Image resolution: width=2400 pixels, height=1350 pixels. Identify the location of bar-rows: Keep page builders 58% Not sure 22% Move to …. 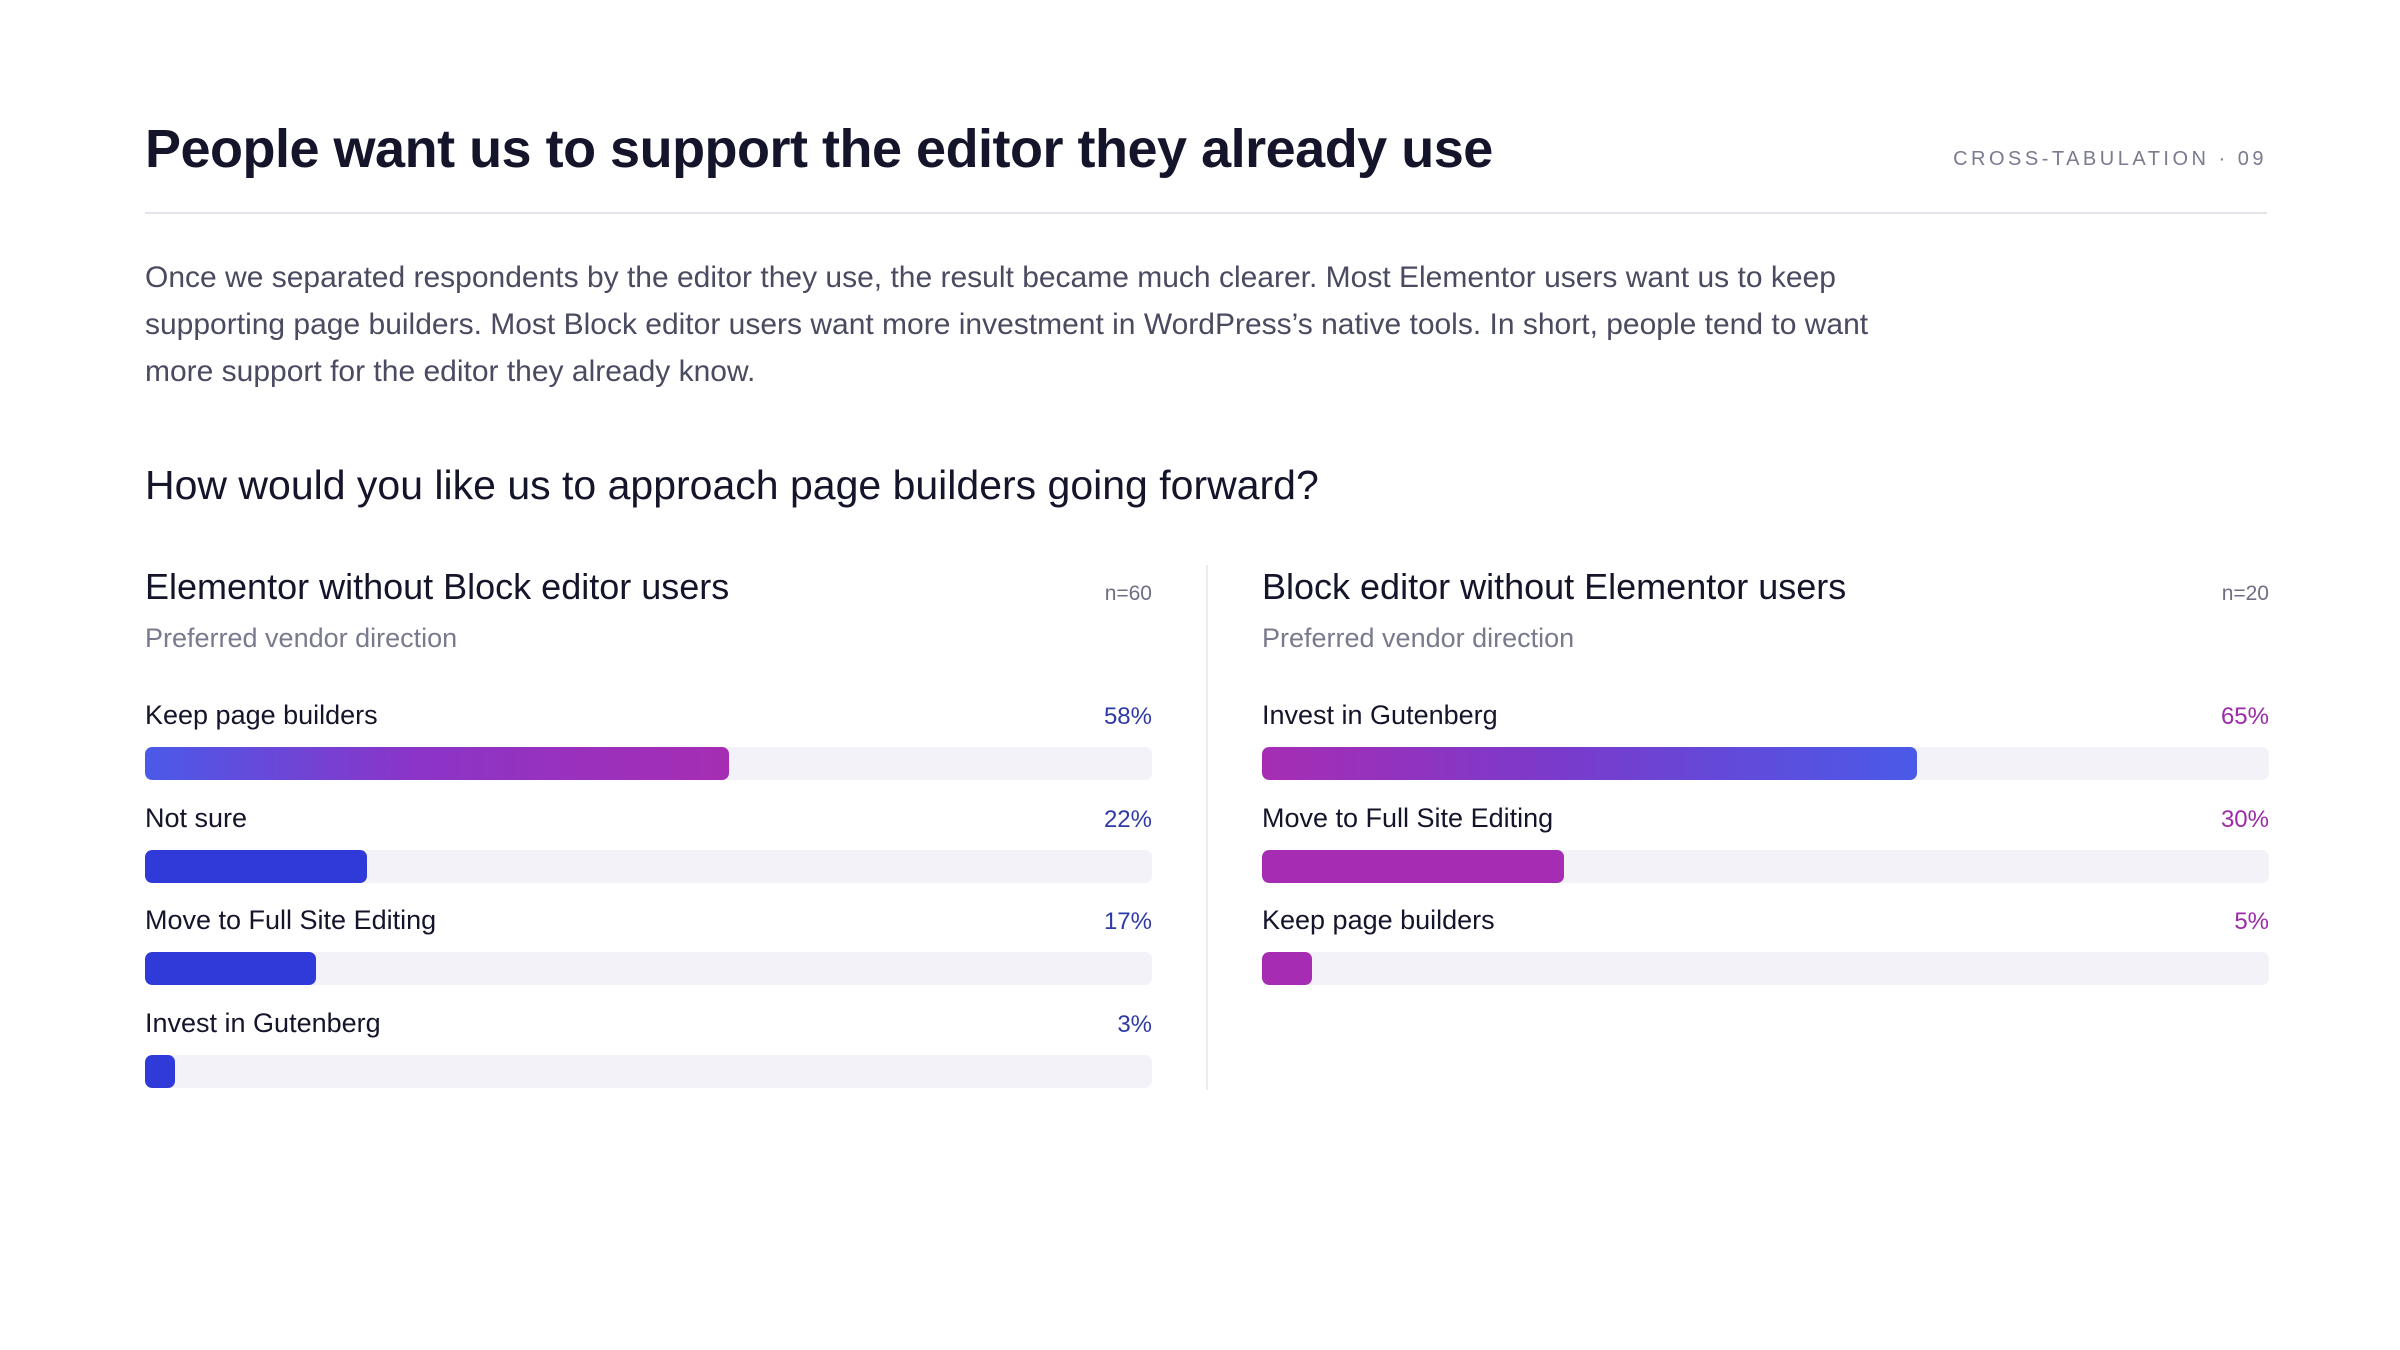
(648, 905).